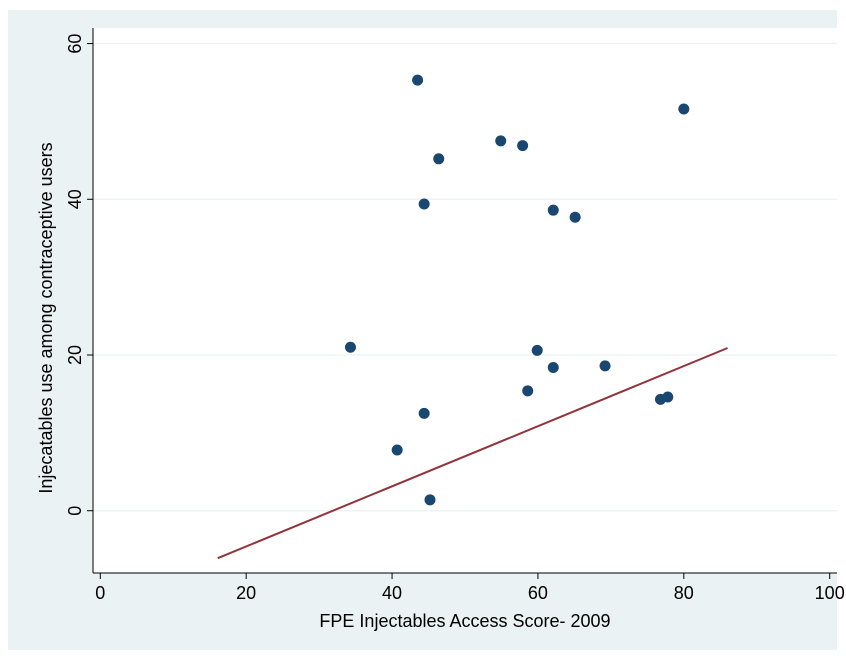 This screenshot has height=656, width=846. What do you see at coordinates (75, 355) in the screenshot?
I see `y-tick-label: 20` at bounding box center [75, 355].